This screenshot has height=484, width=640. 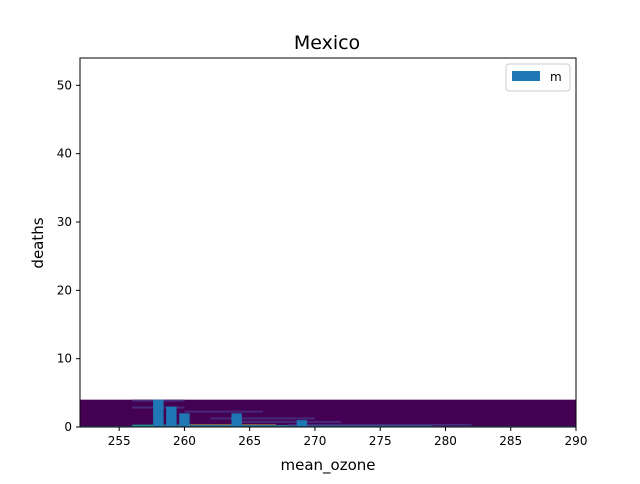 I want to click on y-tick-label: 40, so click(x=64, y=154).